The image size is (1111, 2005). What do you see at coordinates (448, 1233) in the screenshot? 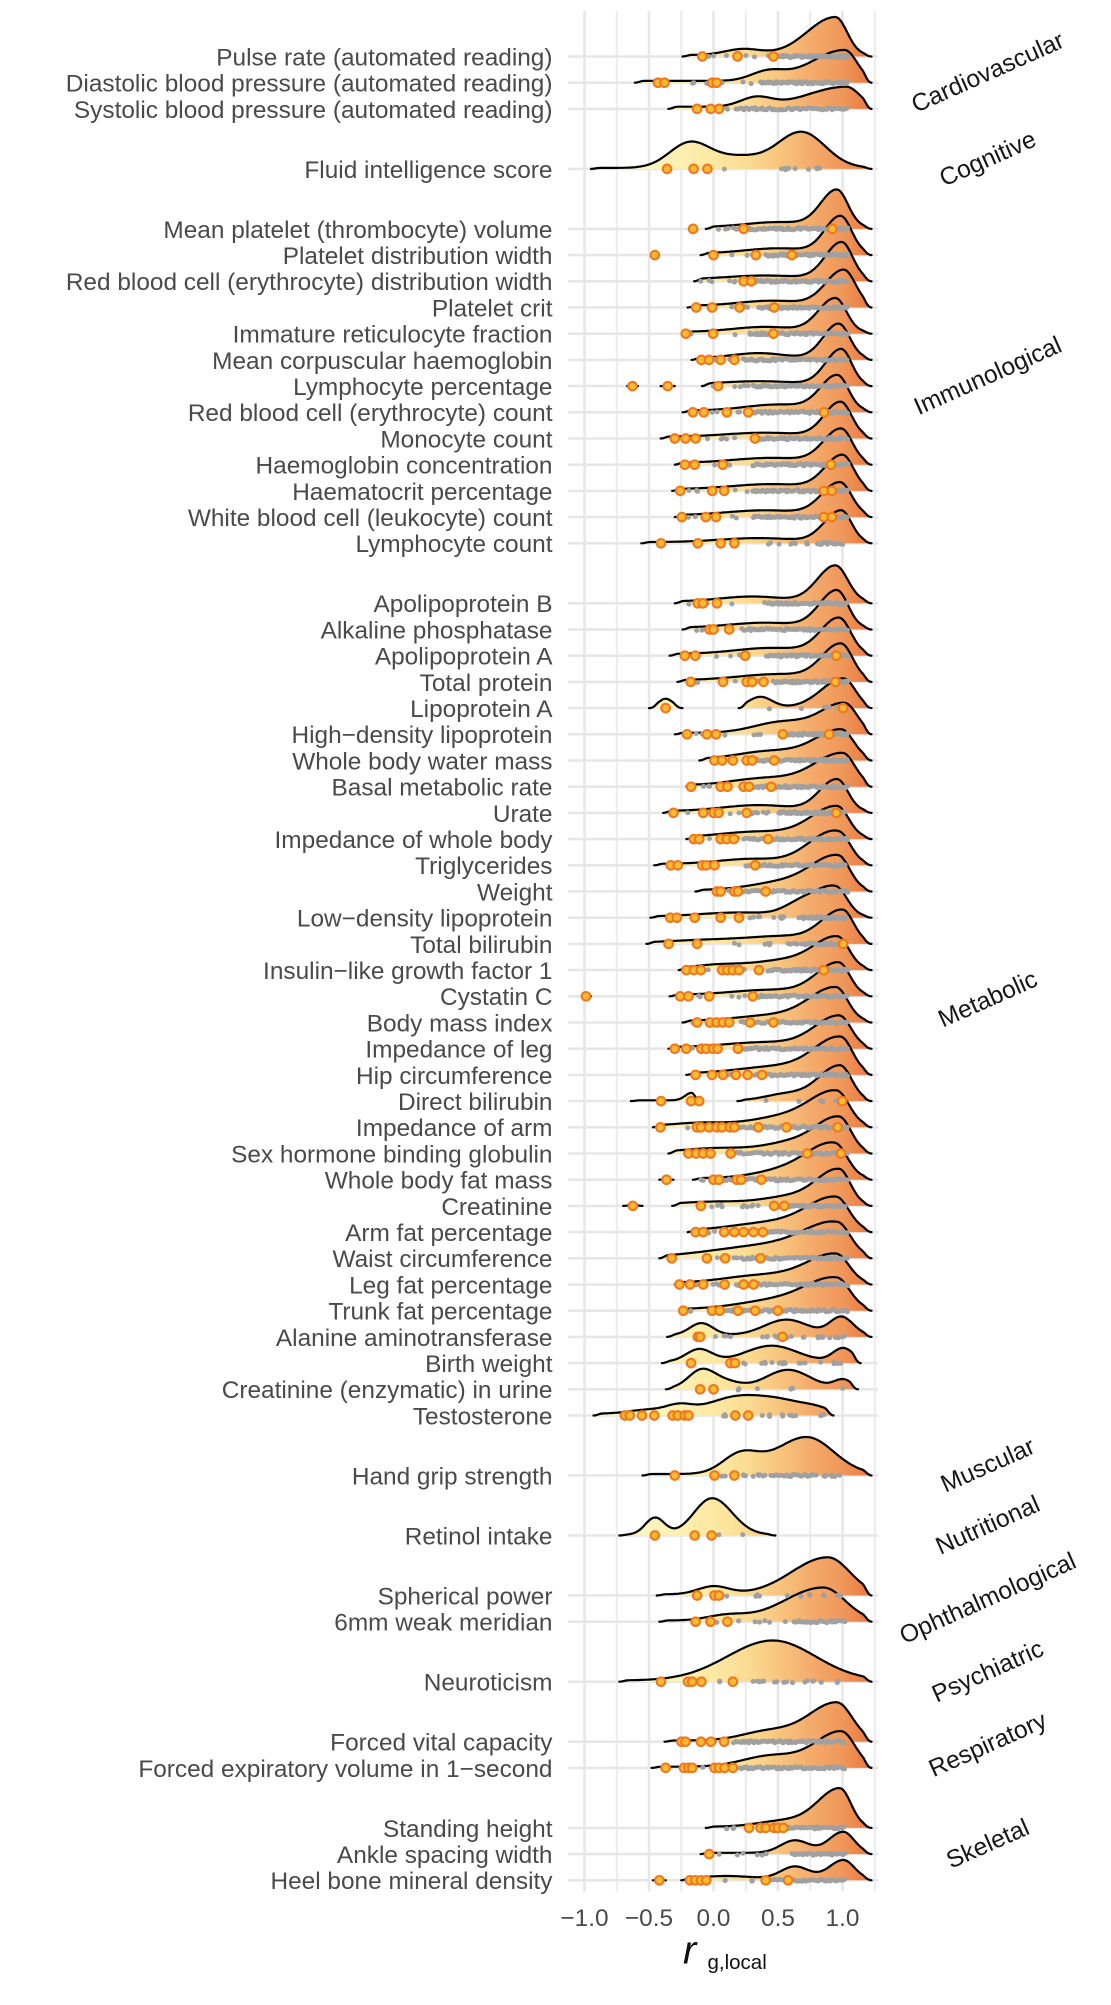
I see `svg-text: Arm fat percentage` at bounding box center [448, 1233].